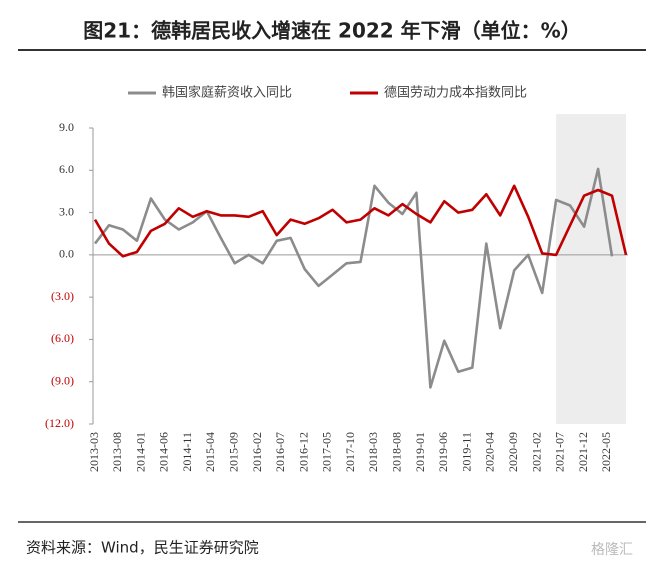 The height and width of the screenshot is (572, 664). I want to click on chart-title: 图21：德韩居民收入增速在 2022 年下滑（单位：%）, so click(331, 31).